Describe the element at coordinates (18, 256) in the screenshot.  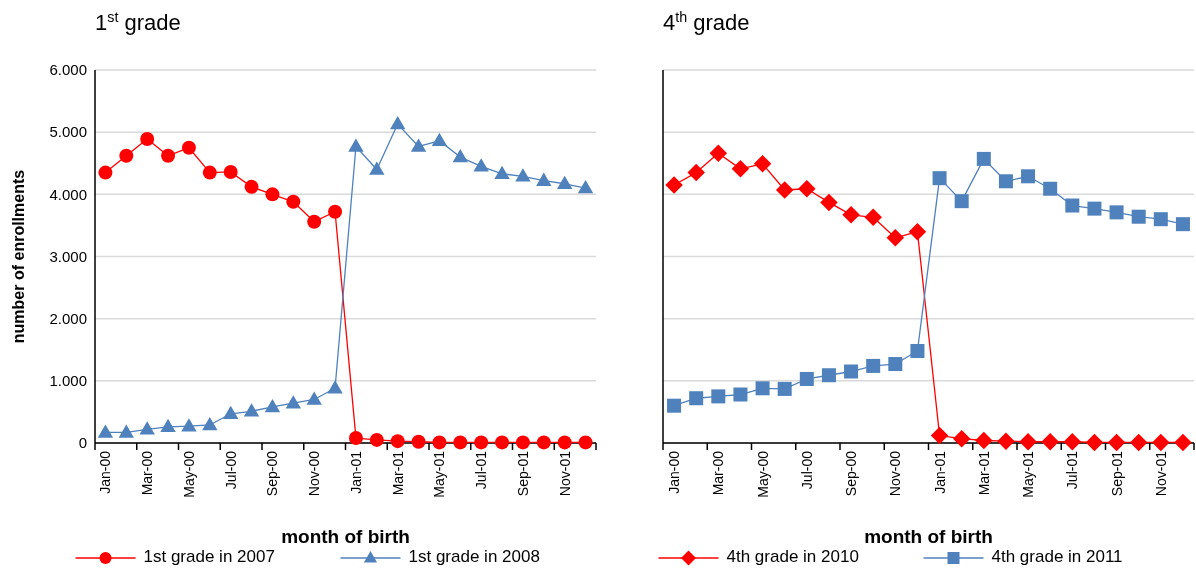
I see `y-axis-title: number of enrollments` at that location.